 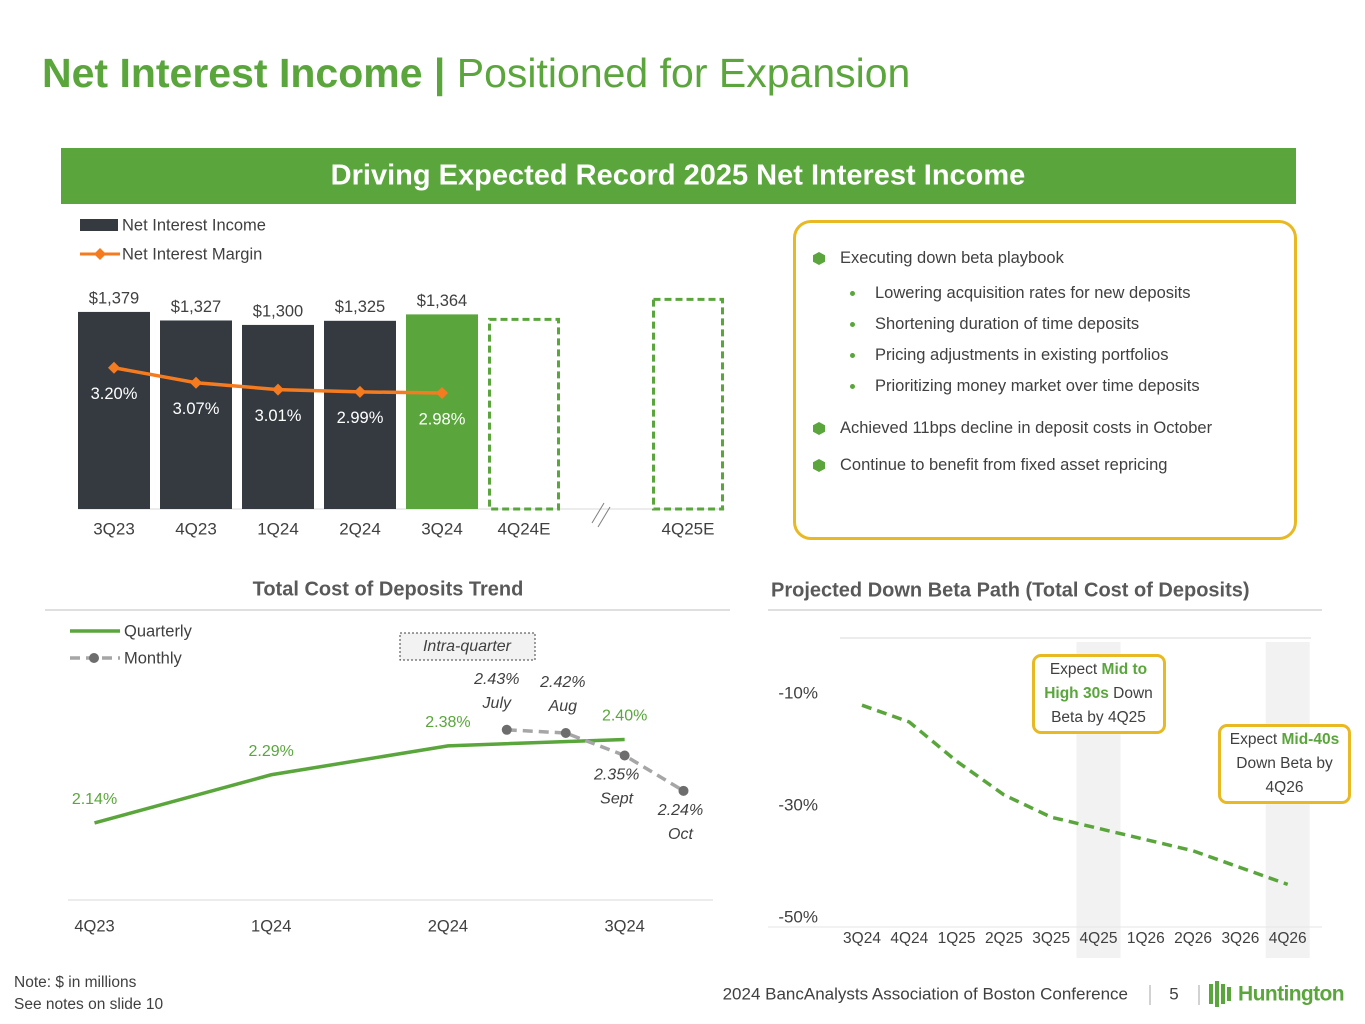 I want to click on month-label: Oct, so click(x=680, y=834).